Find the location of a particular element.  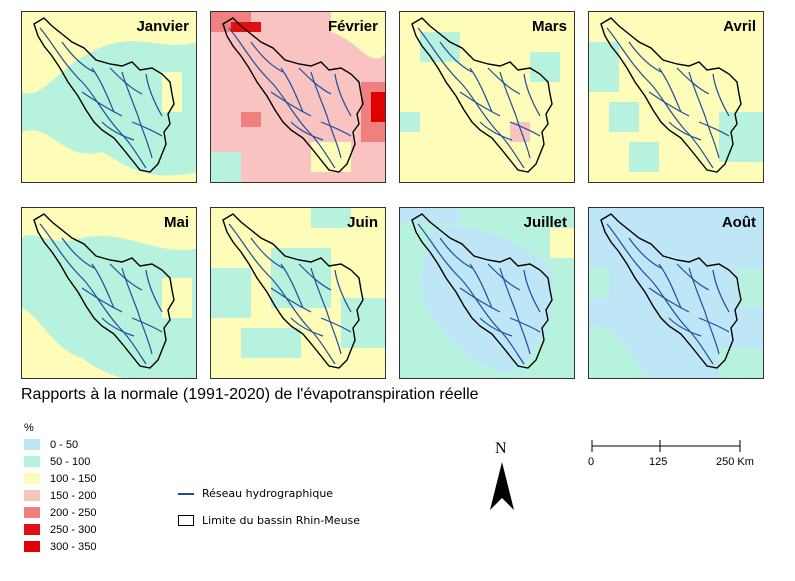

month-label: Mars is located at coordinates (549, 26).